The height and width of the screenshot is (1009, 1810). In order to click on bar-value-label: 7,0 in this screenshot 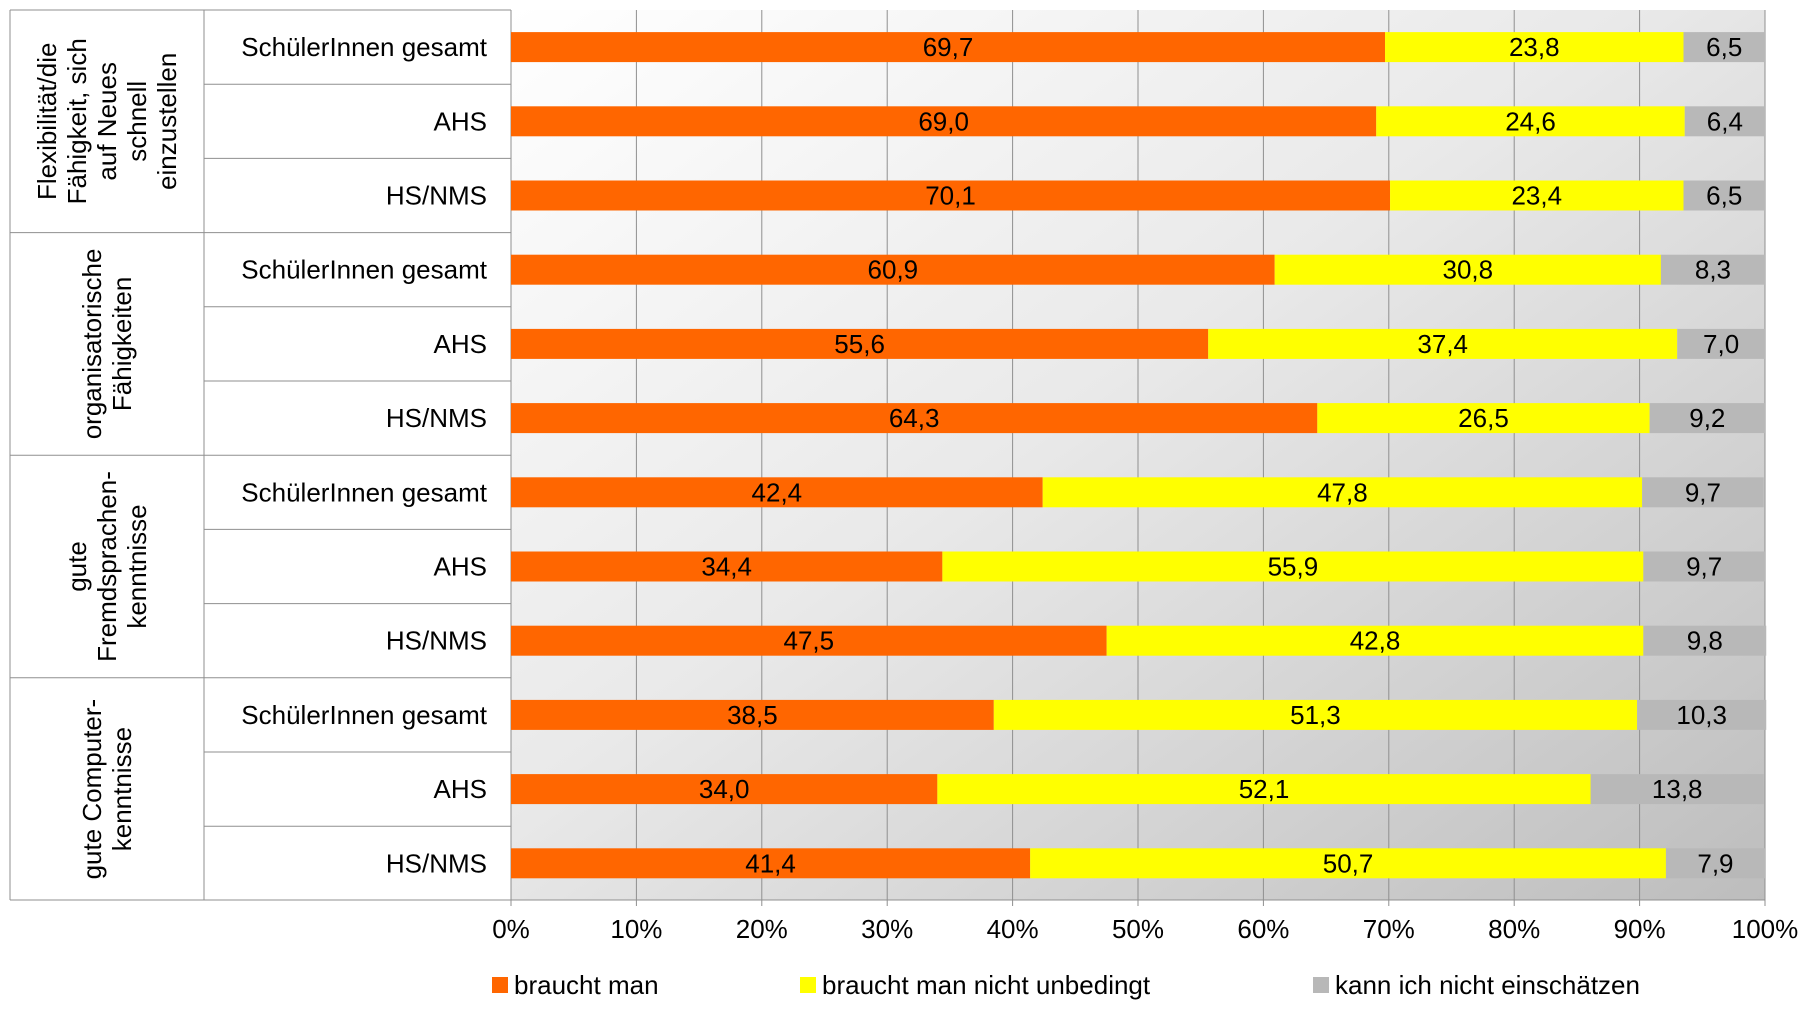, I will do `click(1721, 344)`.